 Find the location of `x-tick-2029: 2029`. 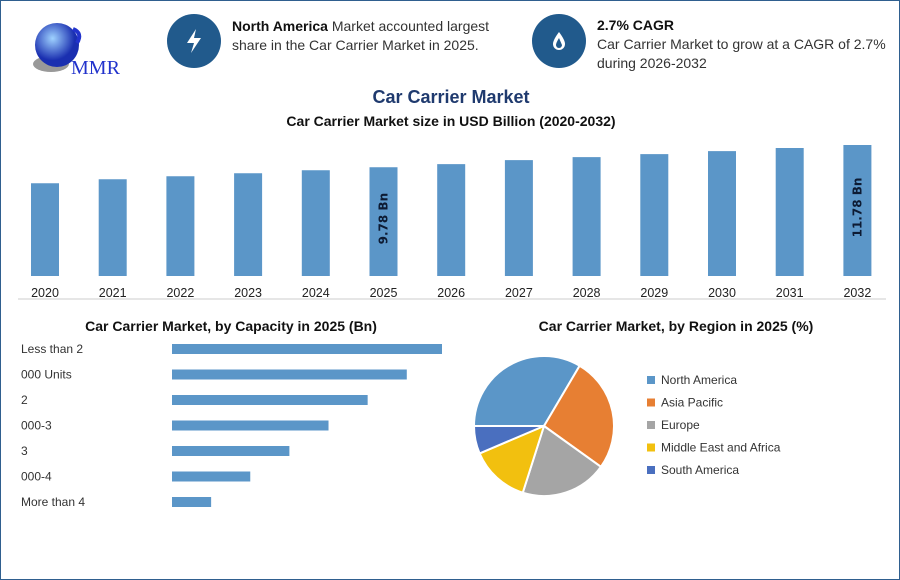

x-tick-2029: 2029 is located at coordinates (654, 293).